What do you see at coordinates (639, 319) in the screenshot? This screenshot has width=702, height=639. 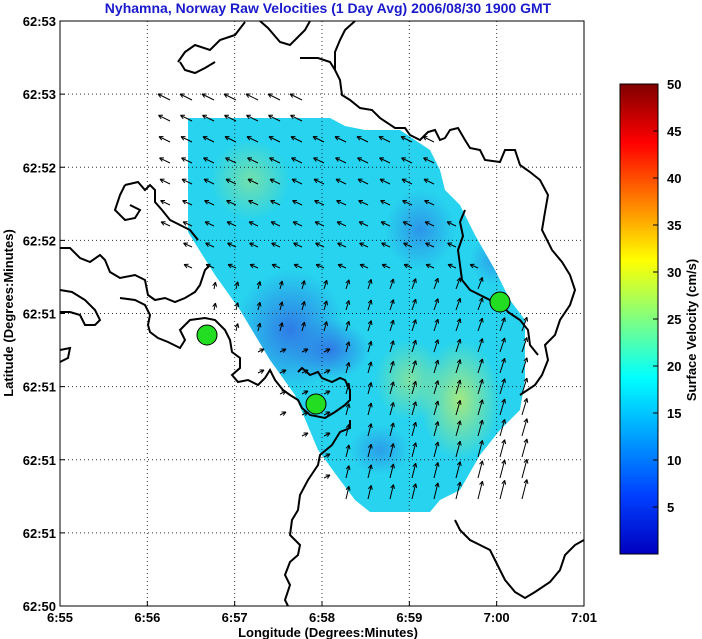 I see `colorbar` at bounding box center [639, 319].